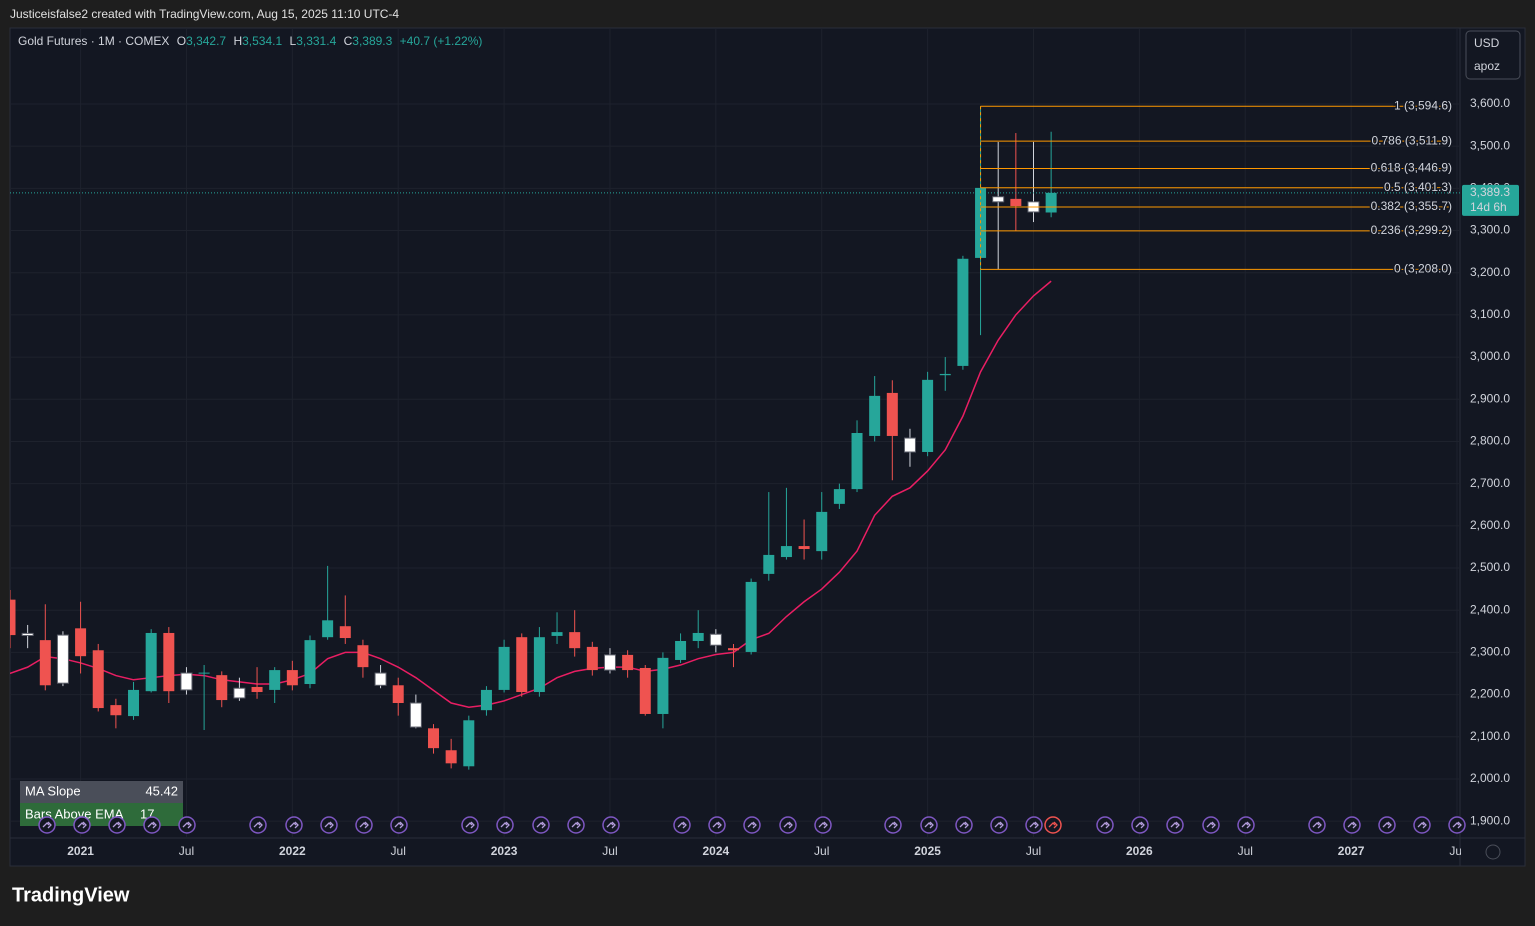 The height and width of the screenshot is (926, 1535). I want to click on value: 3,331.4, so click(316, 41).